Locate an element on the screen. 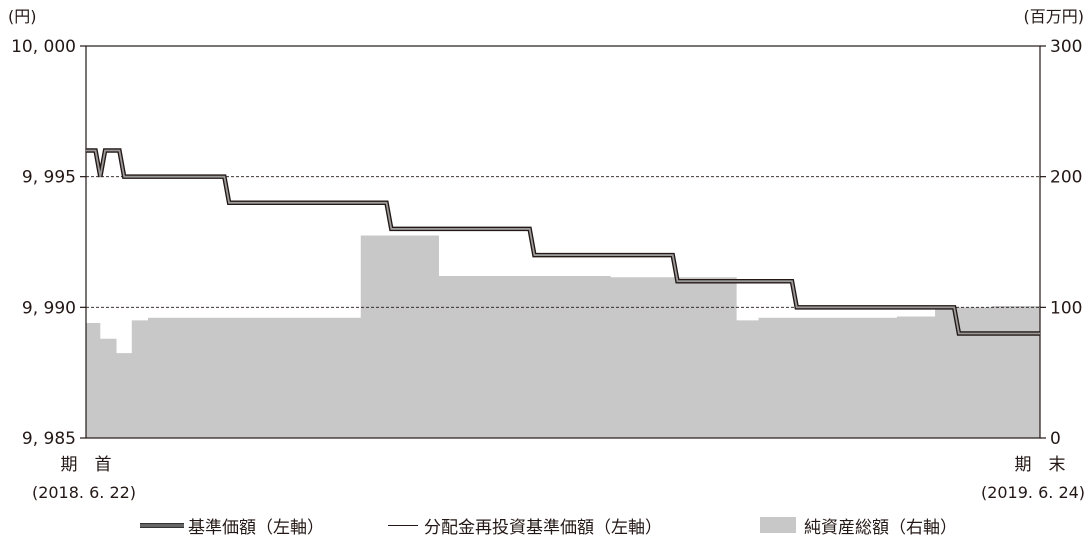  x-start-date: (2018. 6. 22) is located at coordinates (84, 492).